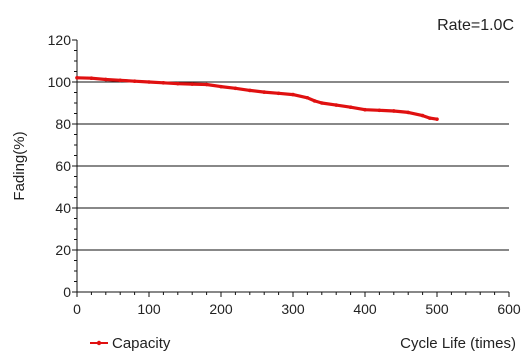  I want to click on y-tick-label-20: 20, so click(63, 250).